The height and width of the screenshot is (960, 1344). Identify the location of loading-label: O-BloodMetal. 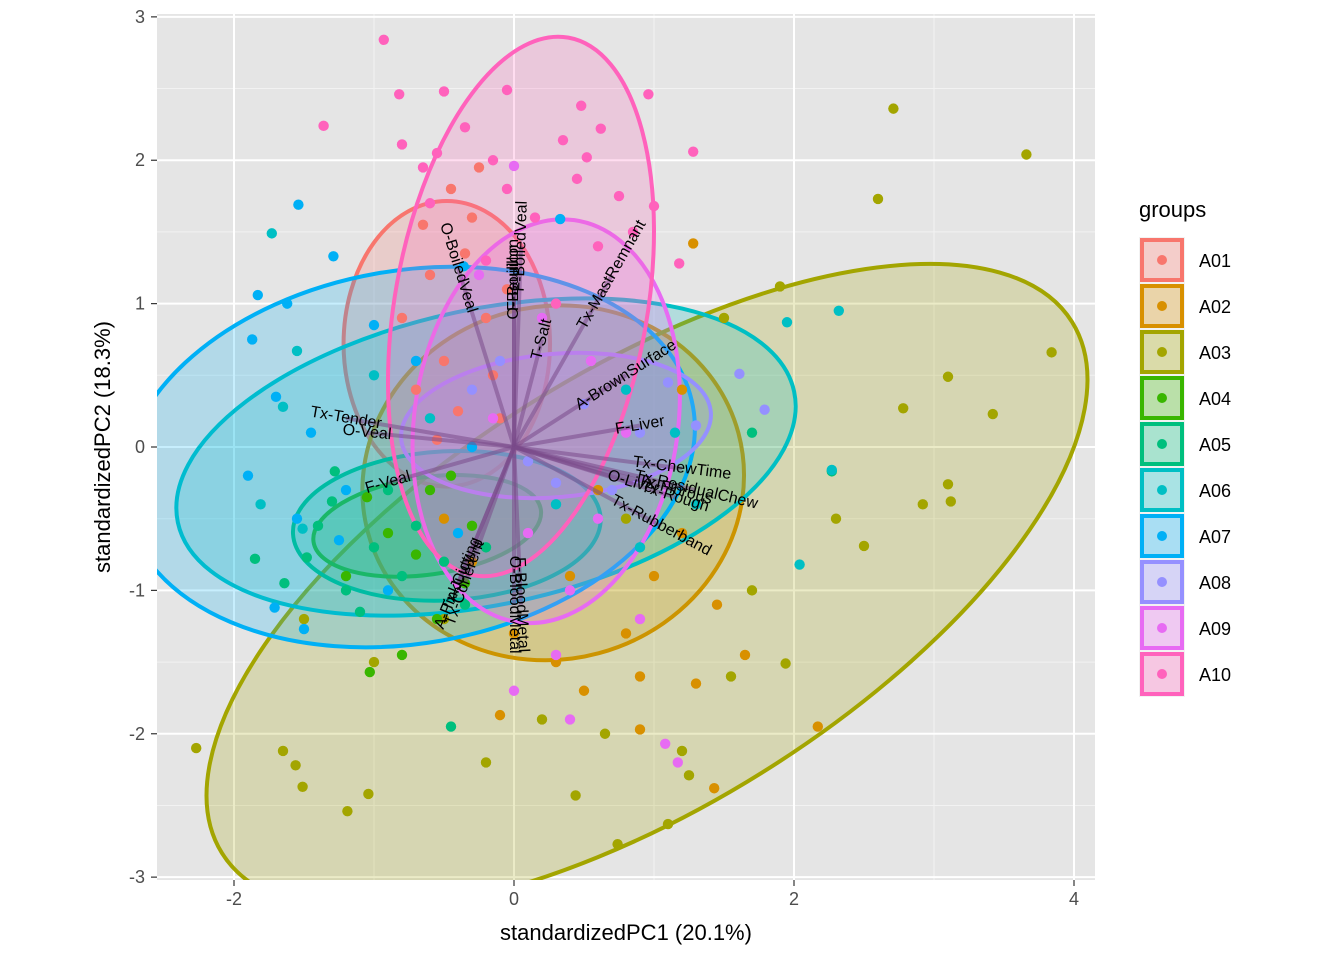
(514, 605).